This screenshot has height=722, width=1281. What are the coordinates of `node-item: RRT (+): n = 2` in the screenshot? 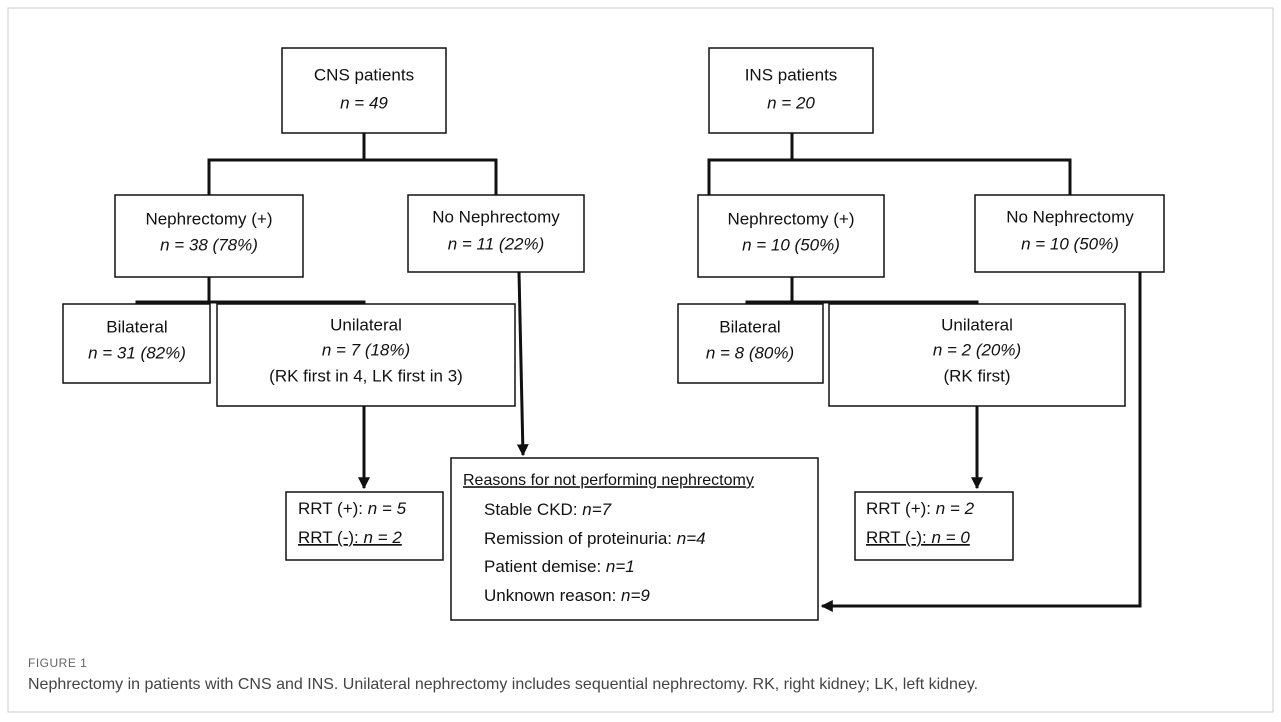 It's located at (920, 508).